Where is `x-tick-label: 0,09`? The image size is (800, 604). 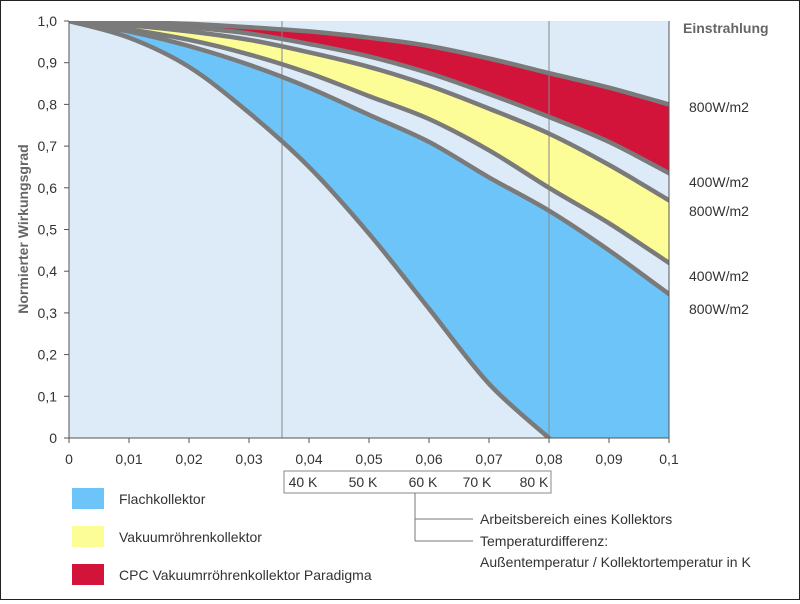 x-tick-label: 0,09 is located at coordinates (608, 459).